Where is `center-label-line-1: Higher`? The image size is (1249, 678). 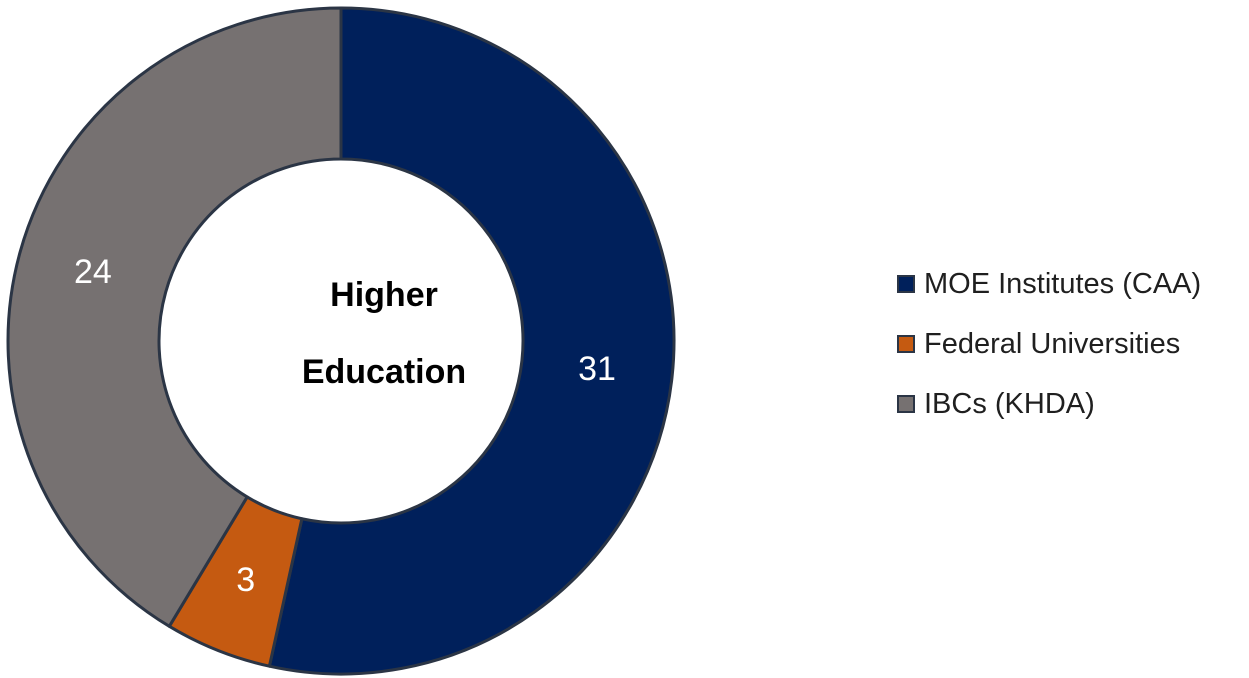
center-label-line-1: Higher is located at coordinates (384, 295).